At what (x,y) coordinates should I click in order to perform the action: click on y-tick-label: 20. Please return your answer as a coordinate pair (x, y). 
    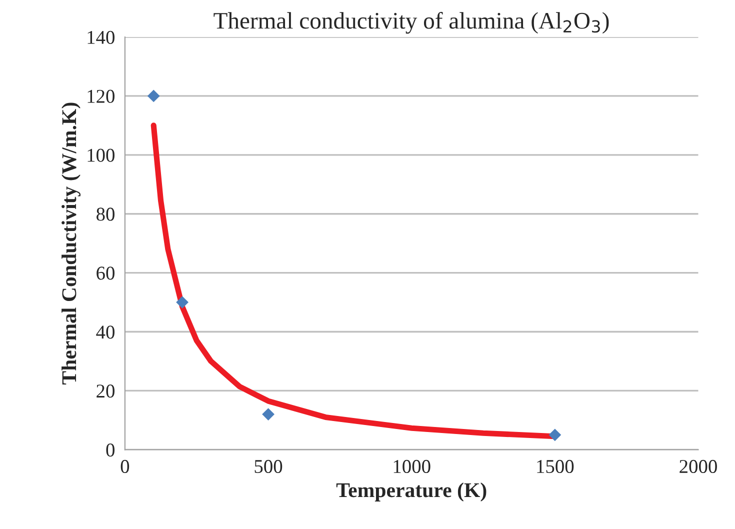
    Looking at the image, I should click on (105, 391).